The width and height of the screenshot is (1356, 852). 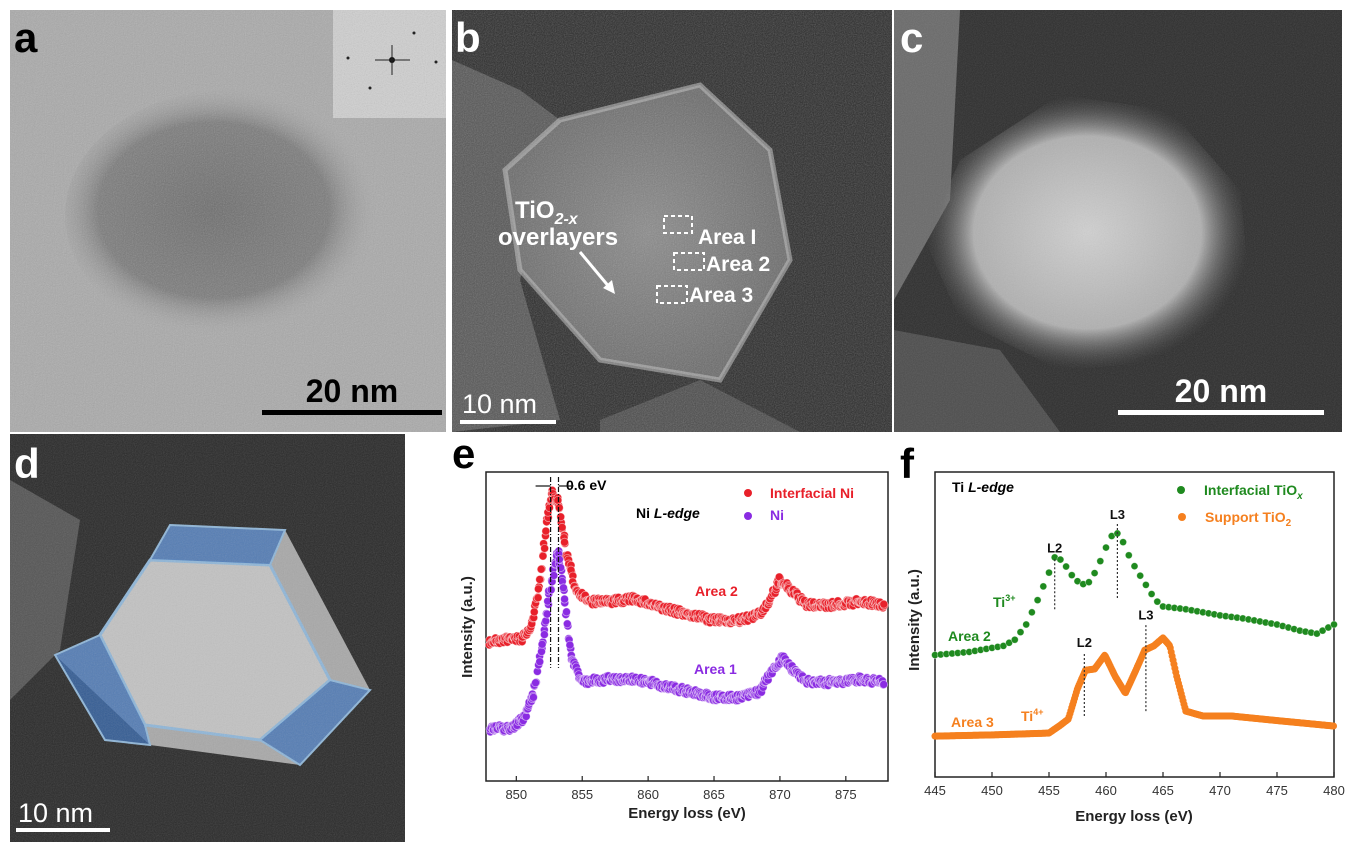 I want to click on legend-label-interfacial-ni: Interfacial Ni, so click(x=812, y=493).